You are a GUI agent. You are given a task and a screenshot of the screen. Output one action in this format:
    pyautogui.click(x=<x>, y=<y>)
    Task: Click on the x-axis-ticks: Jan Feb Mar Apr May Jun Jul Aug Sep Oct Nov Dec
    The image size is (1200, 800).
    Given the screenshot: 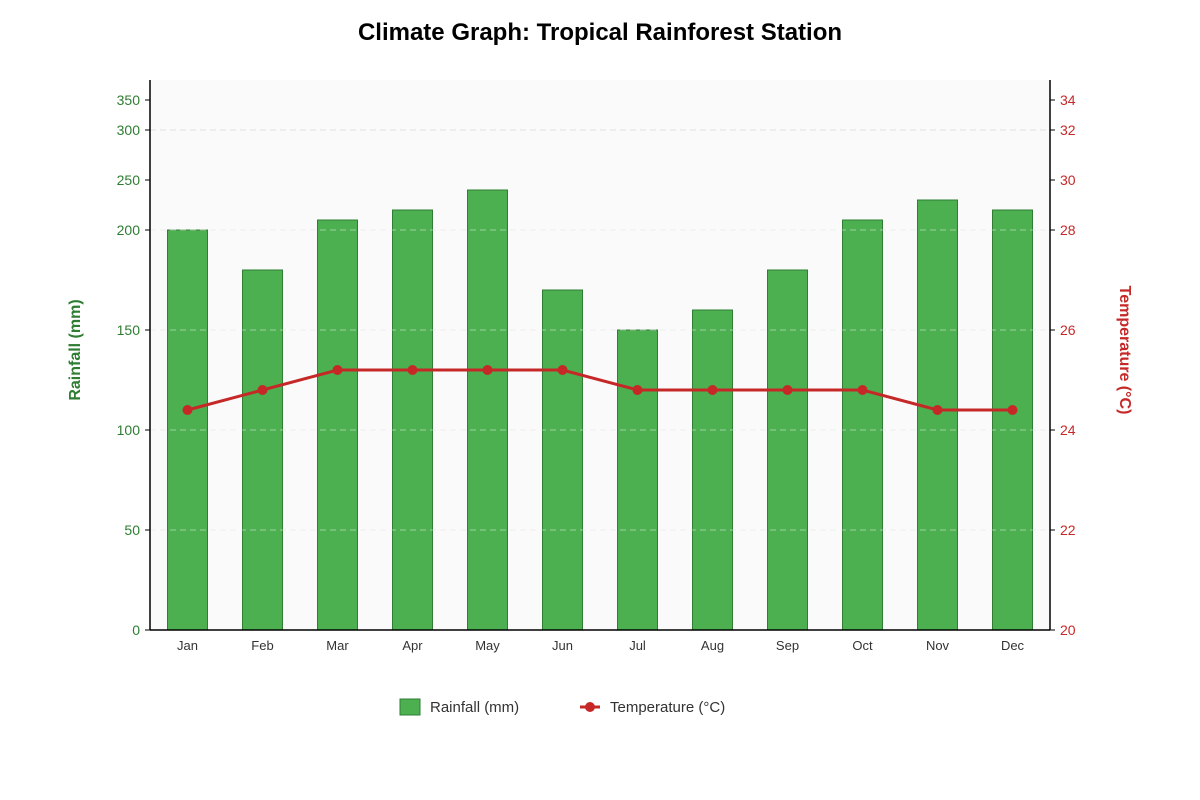 What is the action you would take?
    pyautogui.click(x=601, y=645)
    